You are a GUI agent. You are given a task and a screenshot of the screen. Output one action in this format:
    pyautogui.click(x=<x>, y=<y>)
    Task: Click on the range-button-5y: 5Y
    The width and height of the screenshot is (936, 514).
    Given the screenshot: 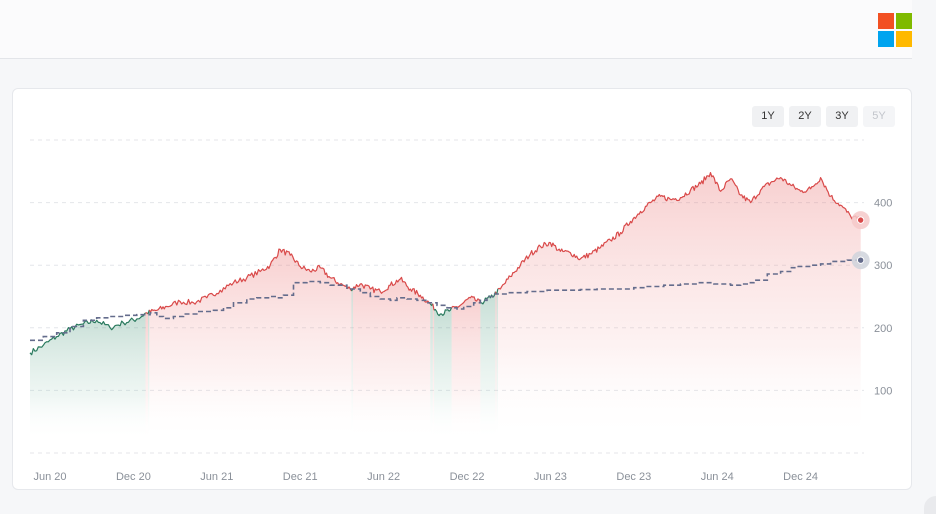 What is the action you would take?
    pyautogui.click(x=879, y=116)
    